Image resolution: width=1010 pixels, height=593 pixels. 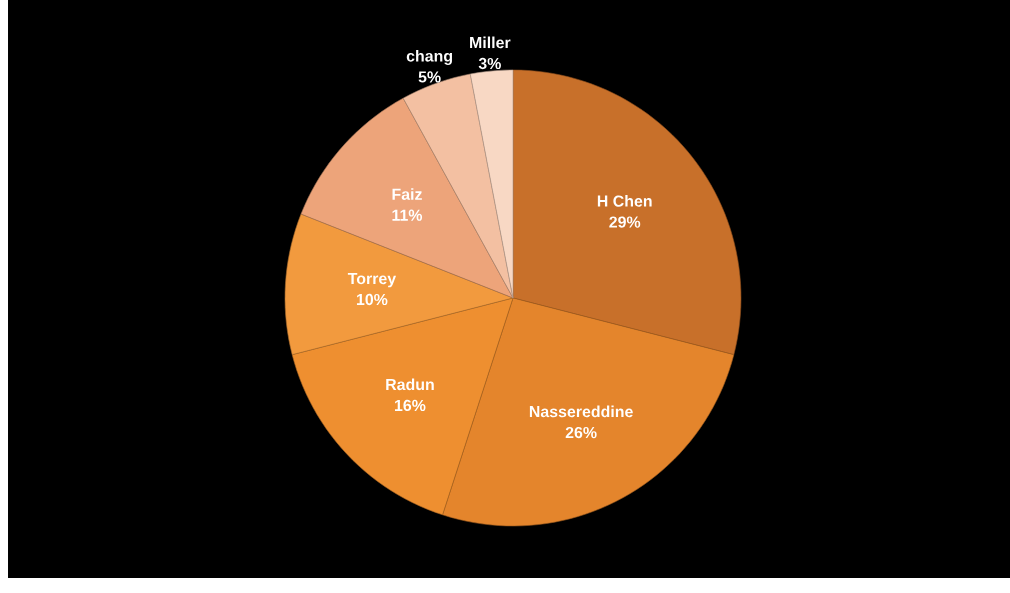 I want to click on data-label: 10%, so click(x=372, y=299).